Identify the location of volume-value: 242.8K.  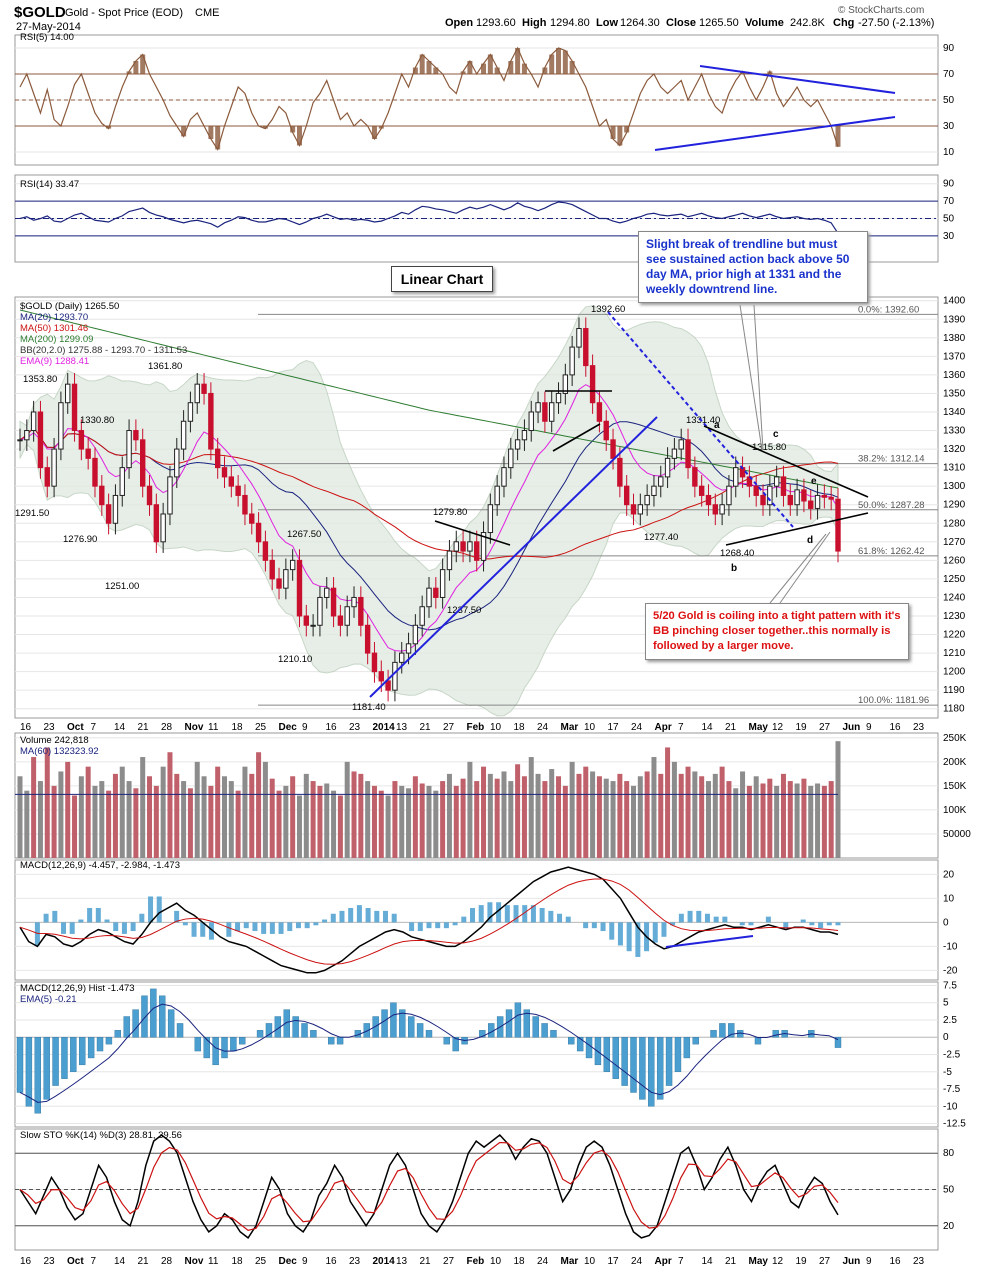
(808, 23).